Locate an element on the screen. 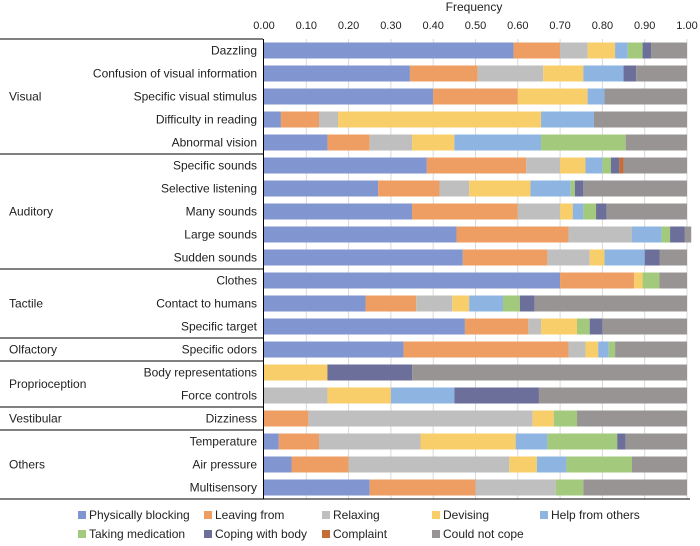 The height and width of the screenshot is (546, 700). x-tick-label: 0.70 is located at coordinates (559, 26).